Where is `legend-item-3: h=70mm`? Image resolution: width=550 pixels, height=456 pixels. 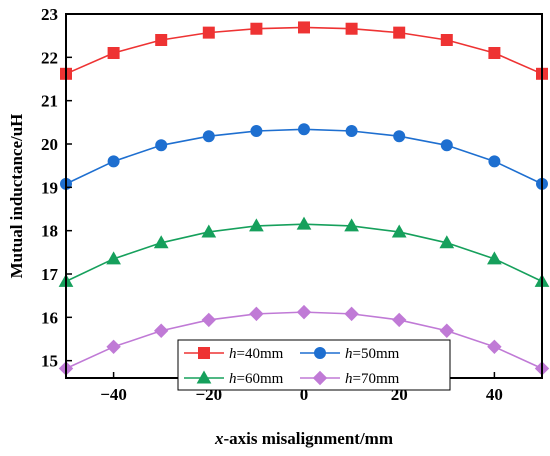 legend-item-3: h=70mm is located at coordinates (350, 378).